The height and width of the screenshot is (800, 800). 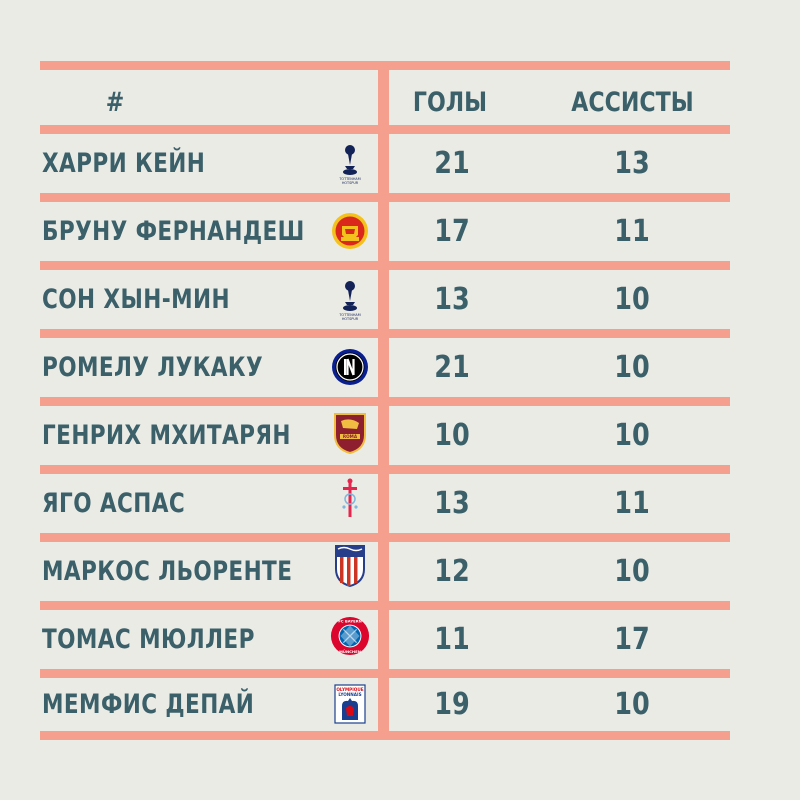 I want to click on assists-value: 13, so click(x=632, y=163).